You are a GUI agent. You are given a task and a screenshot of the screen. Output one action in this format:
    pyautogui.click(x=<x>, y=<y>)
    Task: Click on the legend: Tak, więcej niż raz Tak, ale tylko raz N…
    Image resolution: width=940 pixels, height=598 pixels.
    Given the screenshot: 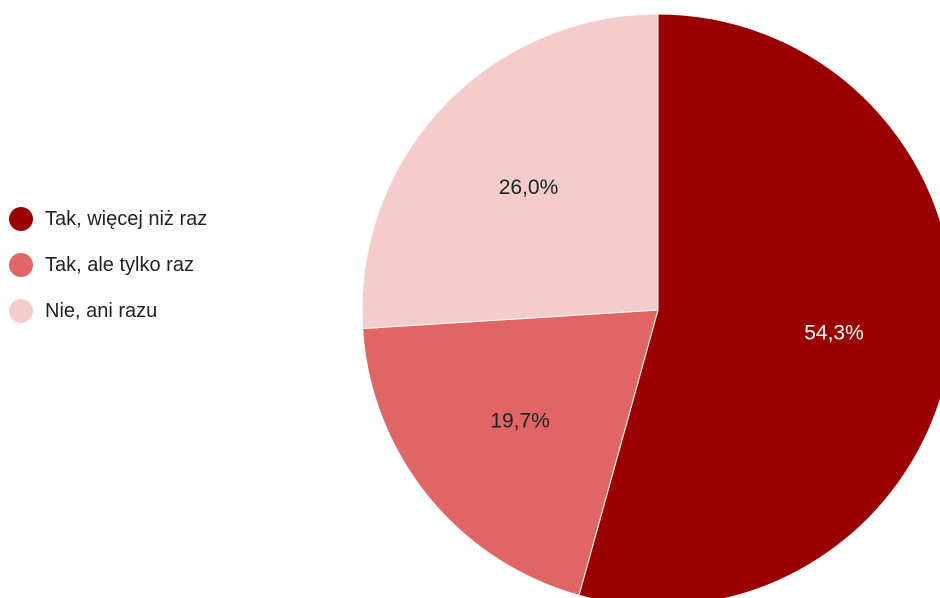 What is the action you would take?
    pyautogui.click(x=108, y=276)
    